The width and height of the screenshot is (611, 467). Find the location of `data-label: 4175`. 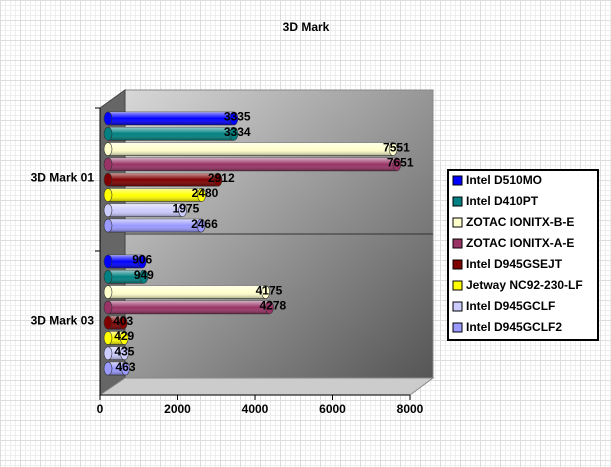

data-label: 4175 is located at coordinates (269, 290).